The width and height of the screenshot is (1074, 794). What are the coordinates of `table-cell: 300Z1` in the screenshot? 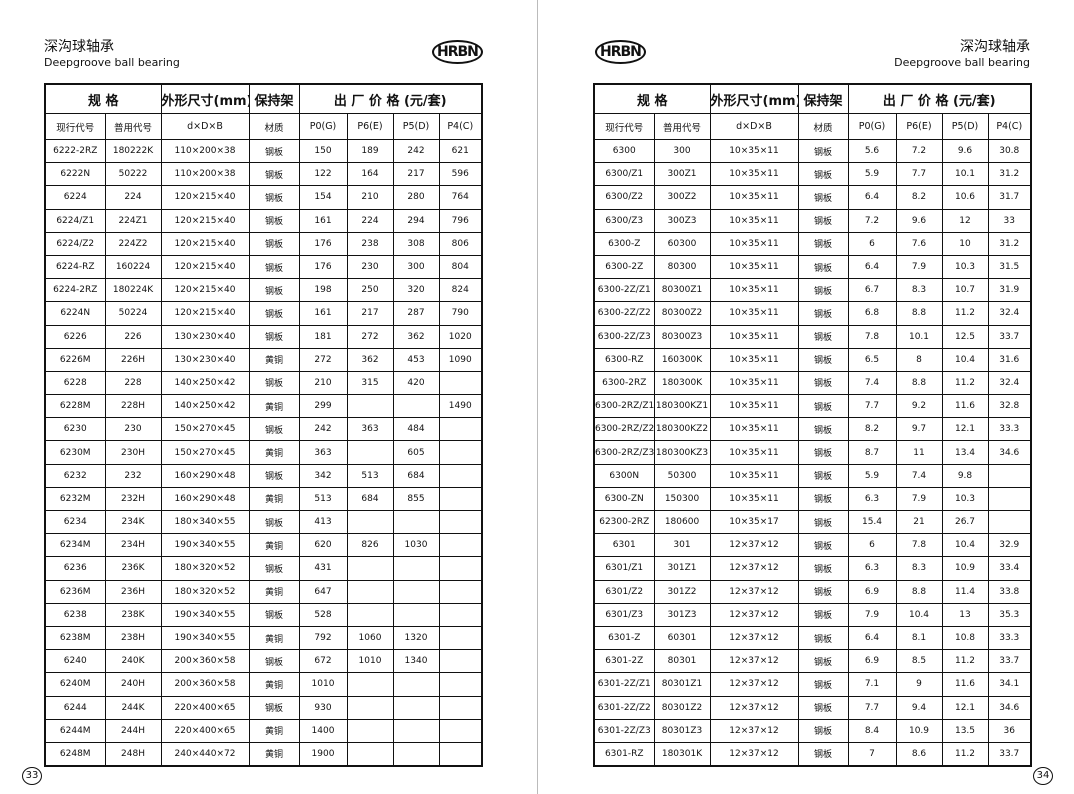 It's located at (682, 174).